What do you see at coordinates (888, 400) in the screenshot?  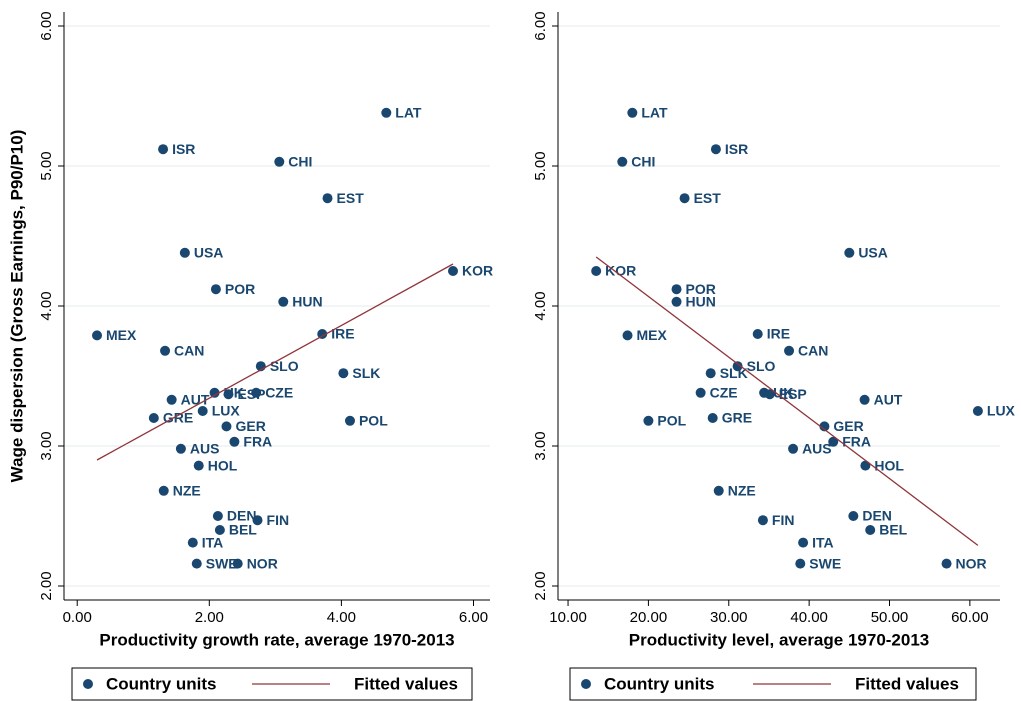 I see `point-label: AUT` at bounding box center [888, 400].